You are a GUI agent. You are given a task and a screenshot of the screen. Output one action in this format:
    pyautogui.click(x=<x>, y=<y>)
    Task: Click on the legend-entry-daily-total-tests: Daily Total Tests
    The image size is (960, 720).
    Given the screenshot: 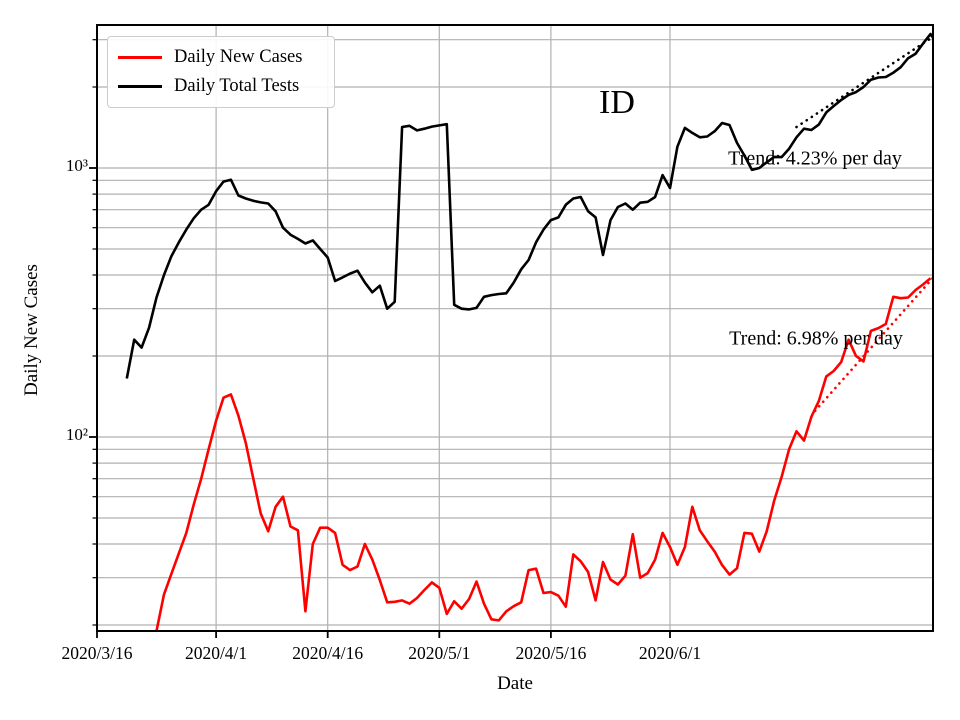 What is the action you would take?
    pyautogui.click(x=221, y=86)
    